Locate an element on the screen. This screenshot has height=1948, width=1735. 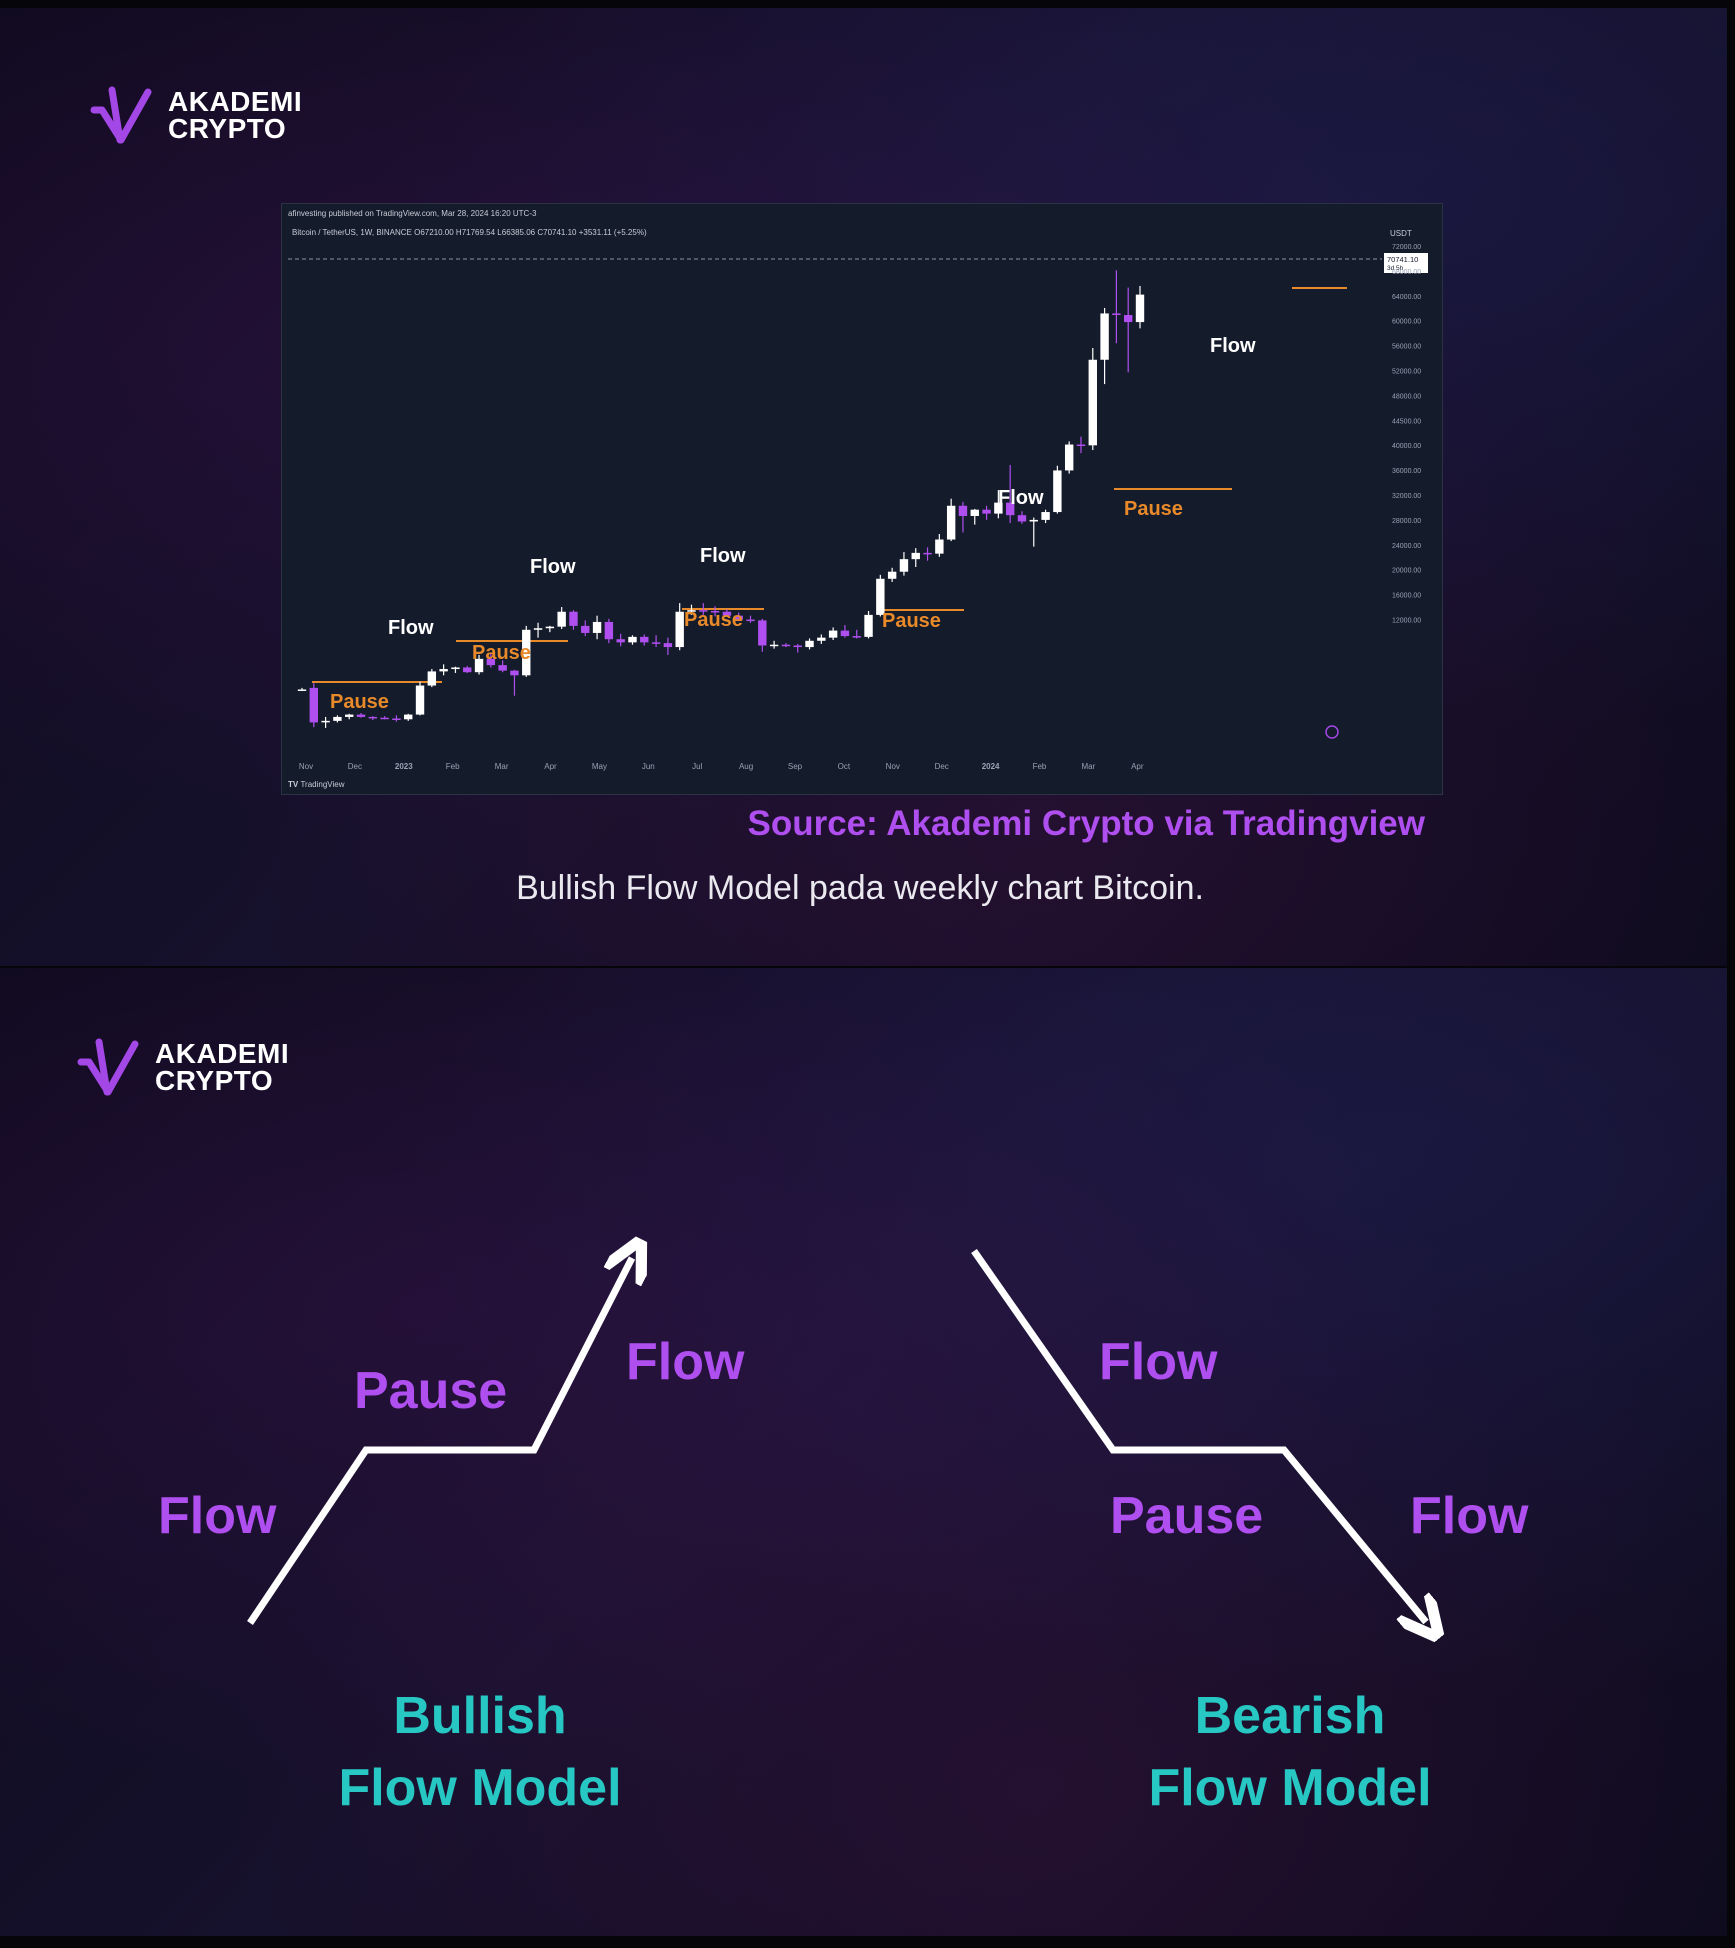
price-tag is located at coordinates (1406, 263).